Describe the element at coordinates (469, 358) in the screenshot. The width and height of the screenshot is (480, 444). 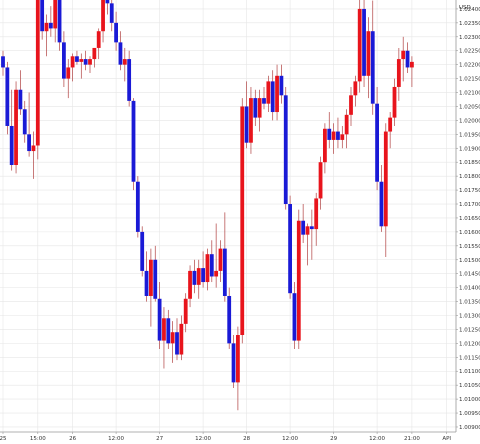
I see `y-tick-label: 1.01150` at that location.